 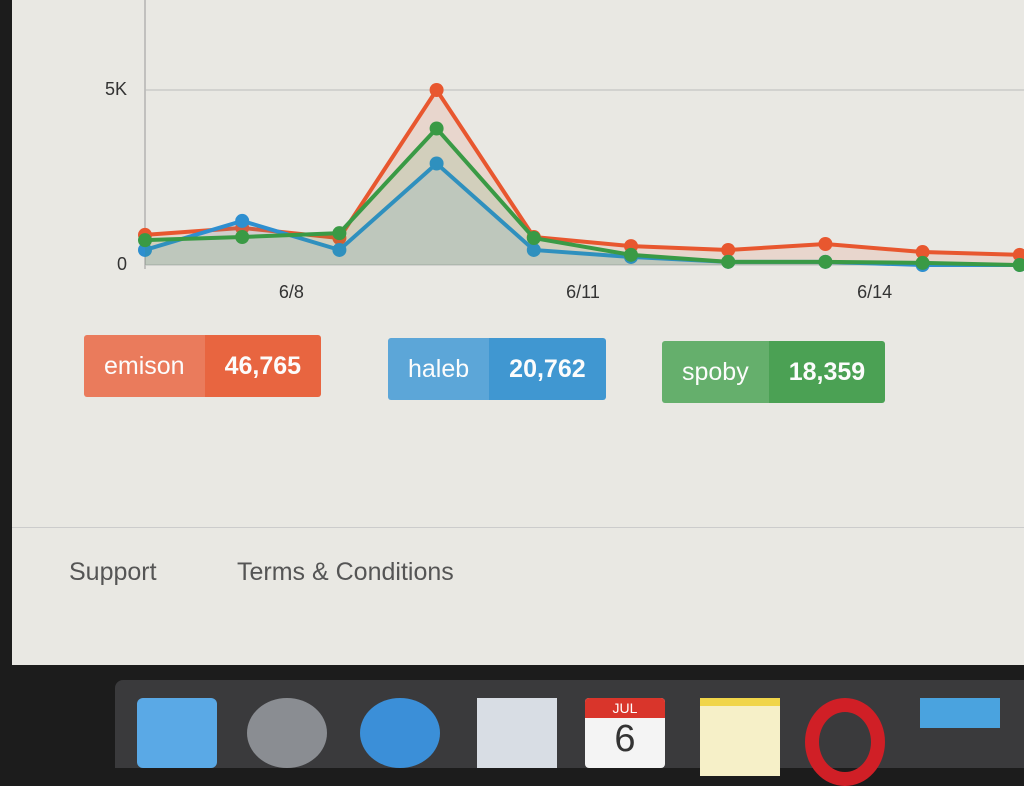 What do you see at coordinates (845, 742) in the screenshot?
I see `opera-icon` at bounding box center [845, 742].